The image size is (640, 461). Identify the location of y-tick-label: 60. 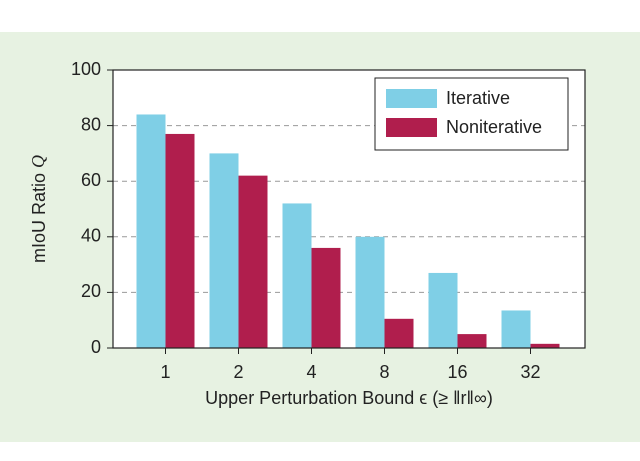
(91, 180).